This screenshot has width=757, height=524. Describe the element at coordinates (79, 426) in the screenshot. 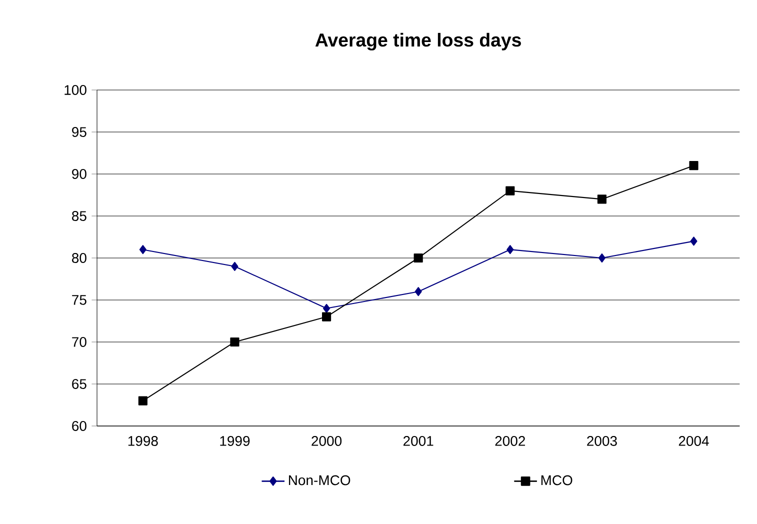

I see `y-tick-label: 60` at that location.